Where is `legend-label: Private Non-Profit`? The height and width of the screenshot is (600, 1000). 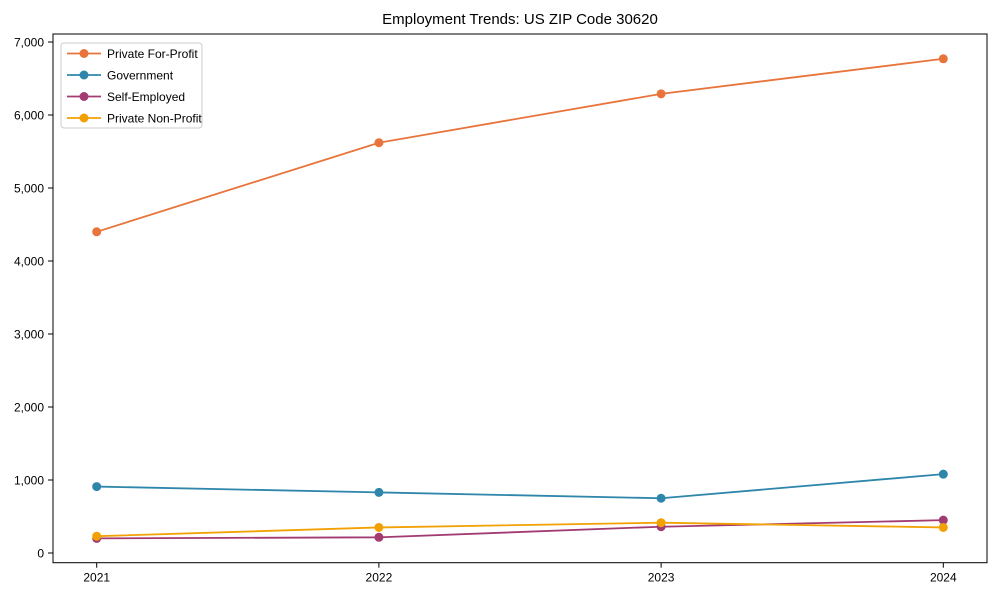 legend-label: Private Non-Profit is located at coordinates (154, 119).